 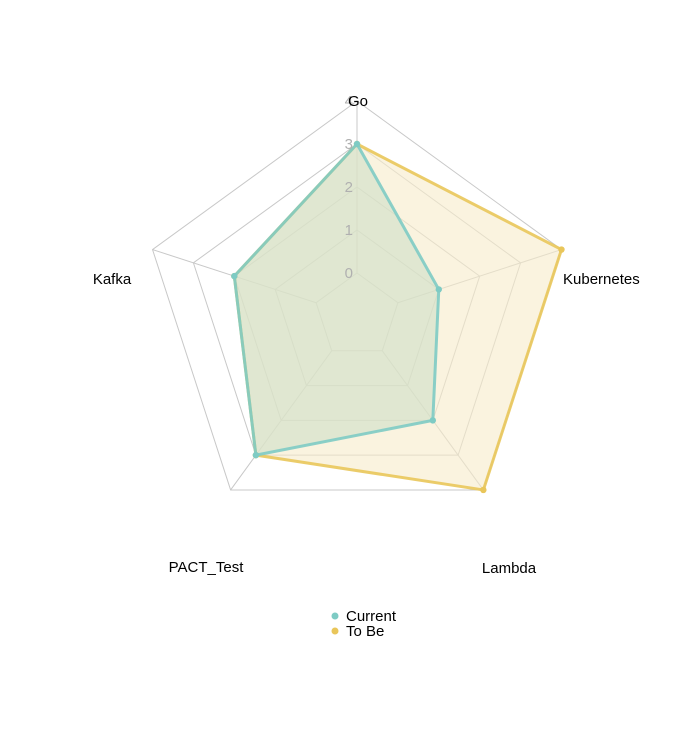 I want to click on axis-label-kubernetes: Kubernetes, so click(x=601, y=279).